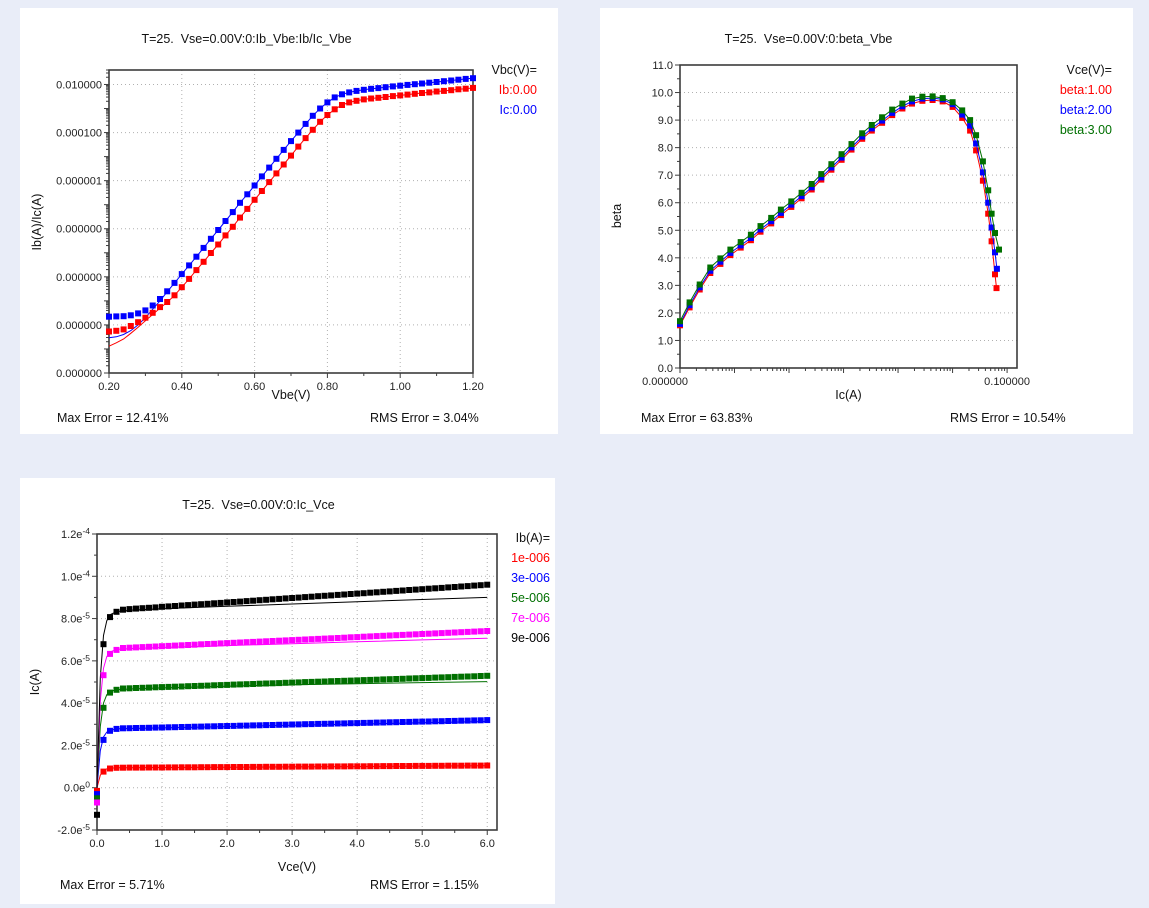  What do you see at coordinates (75, 744) in the screenshot?
I see `tick-label: 2.0e-5` at bounding box center [75, 744].